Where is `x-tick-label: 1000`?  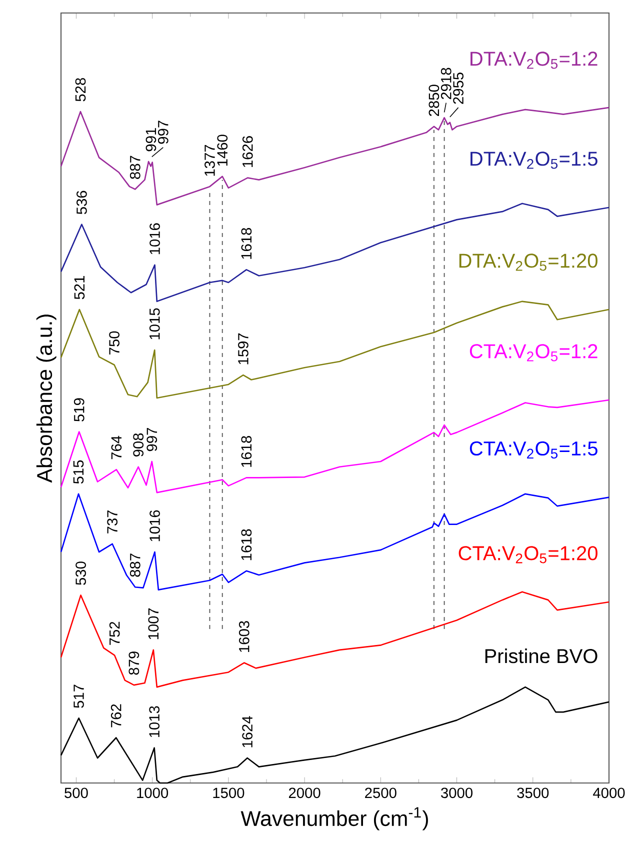 x-tick-label: 1000 is located at coordinates (152, 793).